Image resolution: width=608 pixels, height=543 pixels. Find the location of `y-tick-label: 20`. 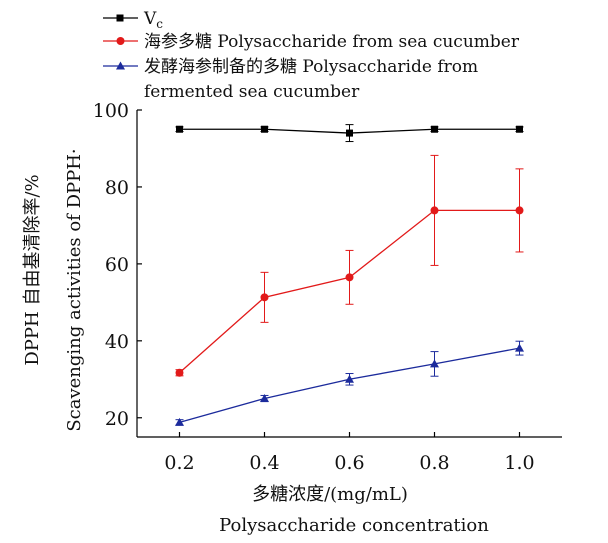

y-tick-label: 20 is located at coordinates (117, 419).